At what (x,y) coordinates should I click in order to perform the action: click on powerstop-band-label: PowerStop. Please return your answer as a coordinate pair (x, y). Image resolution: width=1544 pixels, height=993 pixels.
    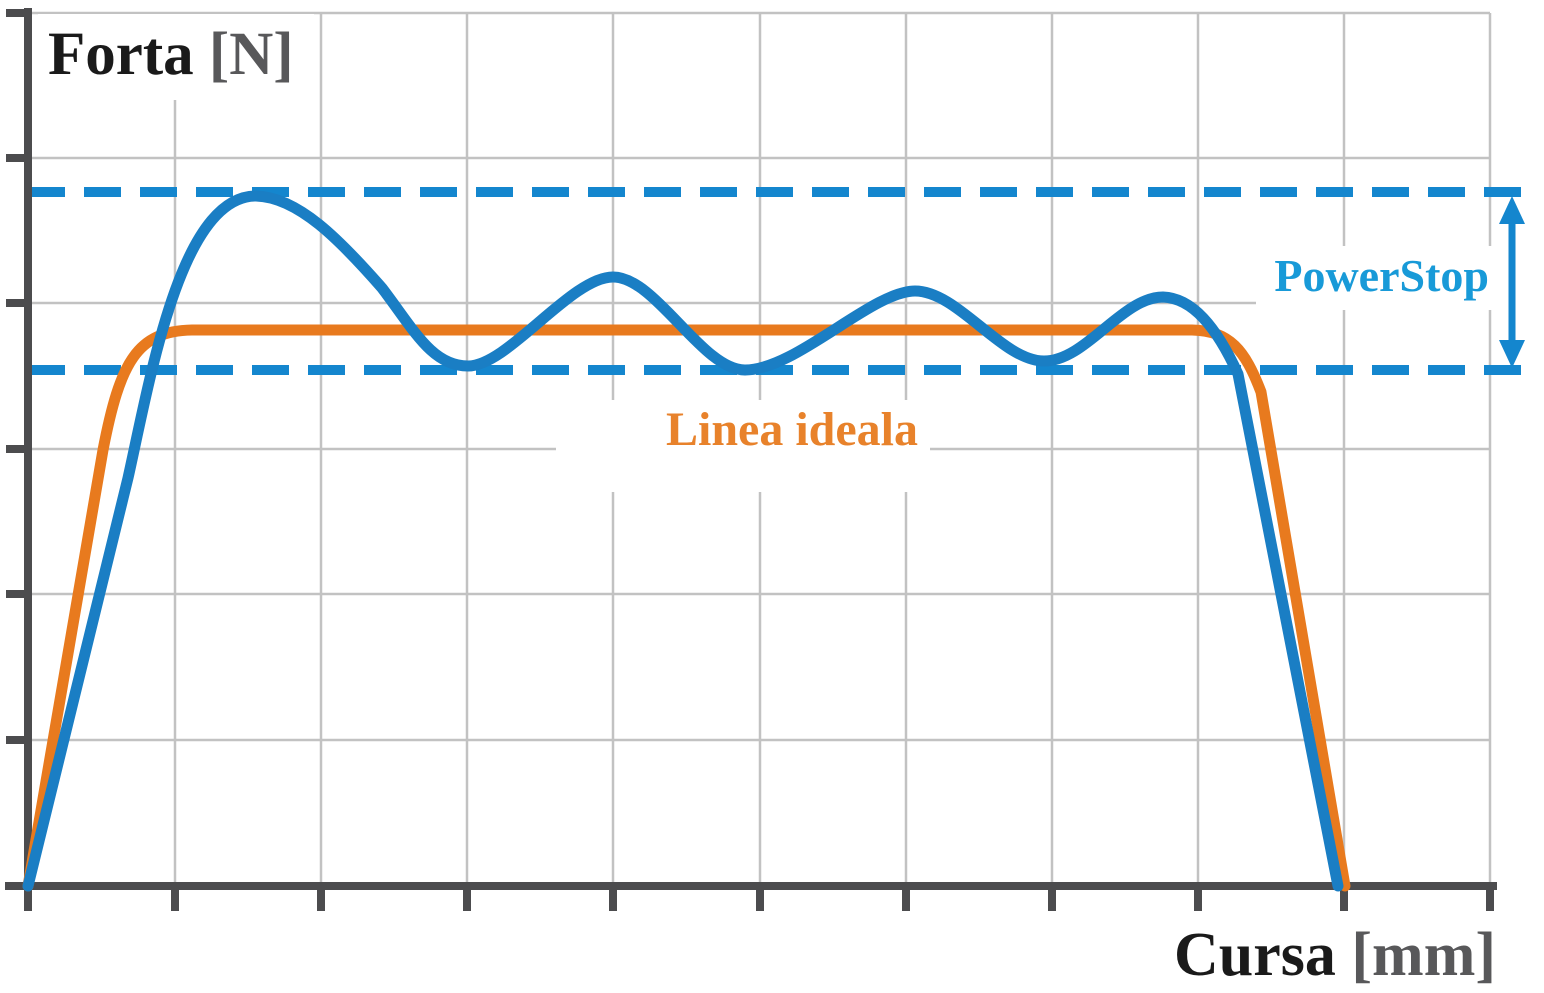
    Looking at the image, I should click on (1376, 278).